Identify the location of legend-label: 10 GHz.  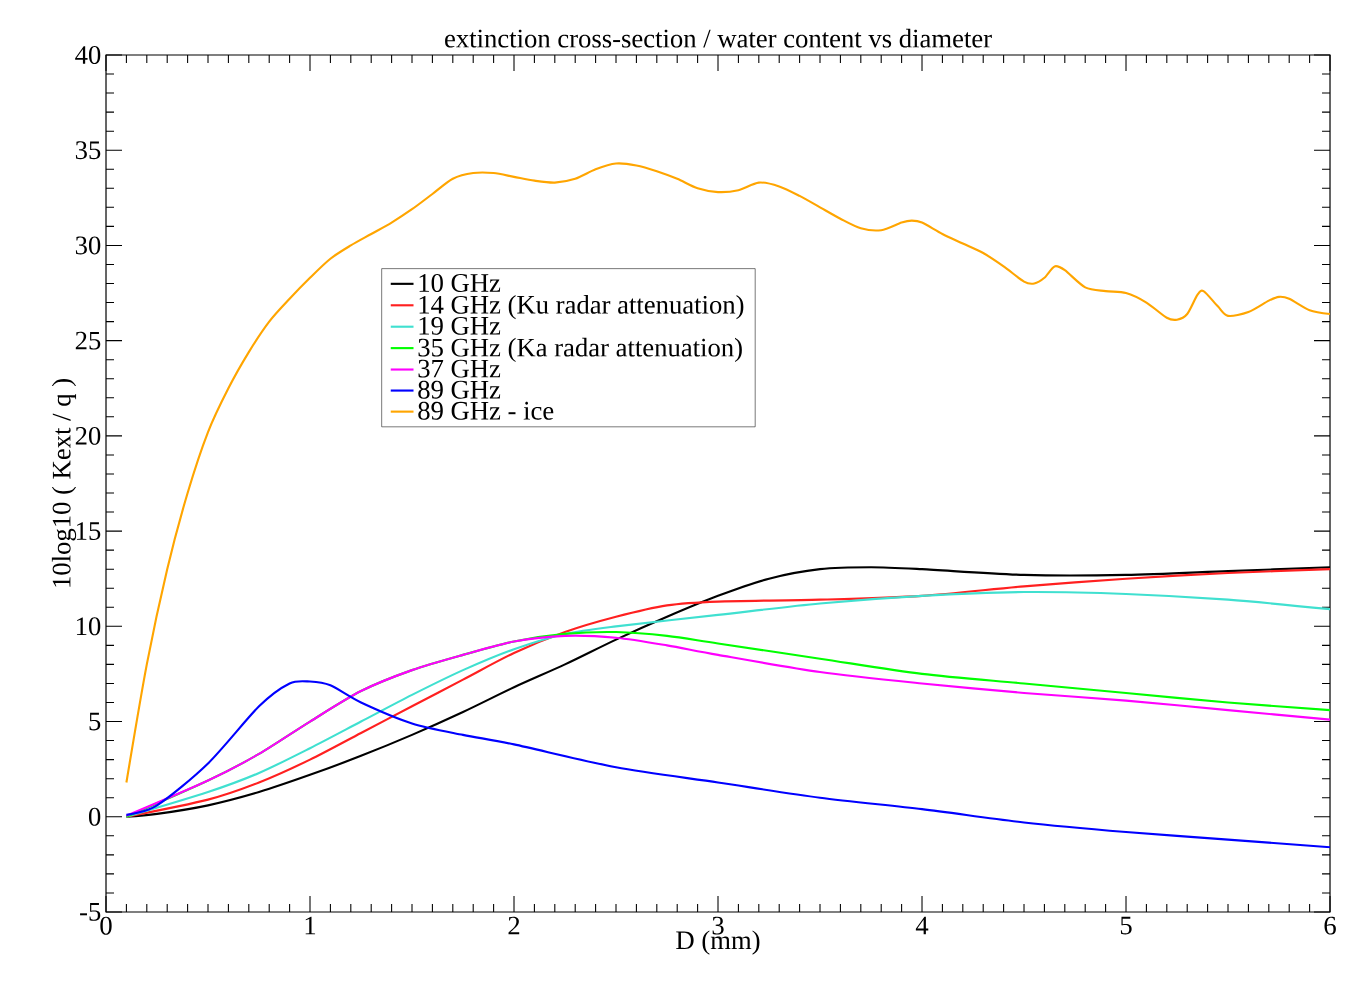
(460, 282).